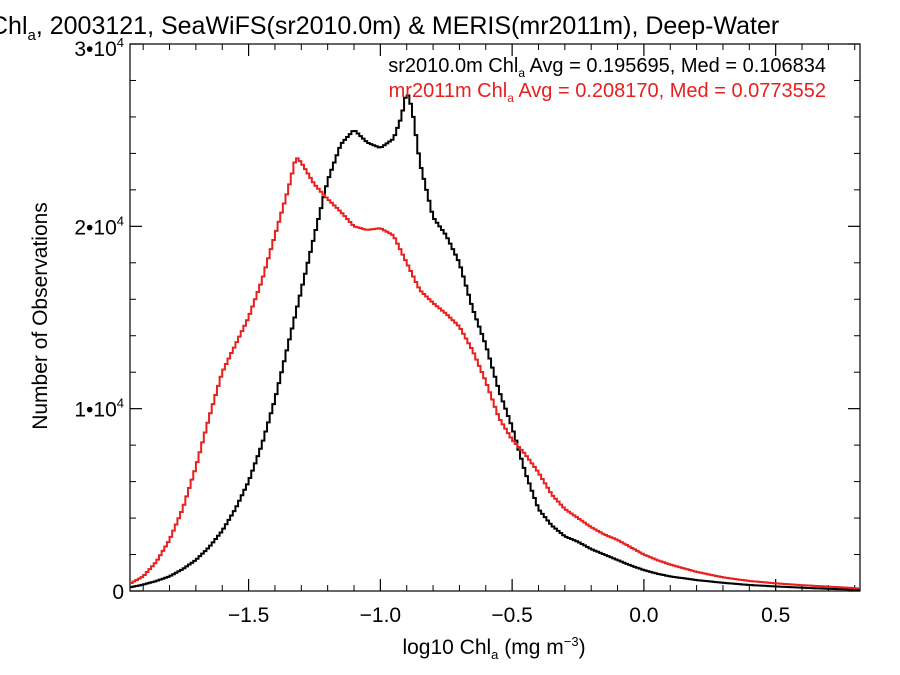  I want to click on y-axis-label: Number of Observations, so click(40, 316).